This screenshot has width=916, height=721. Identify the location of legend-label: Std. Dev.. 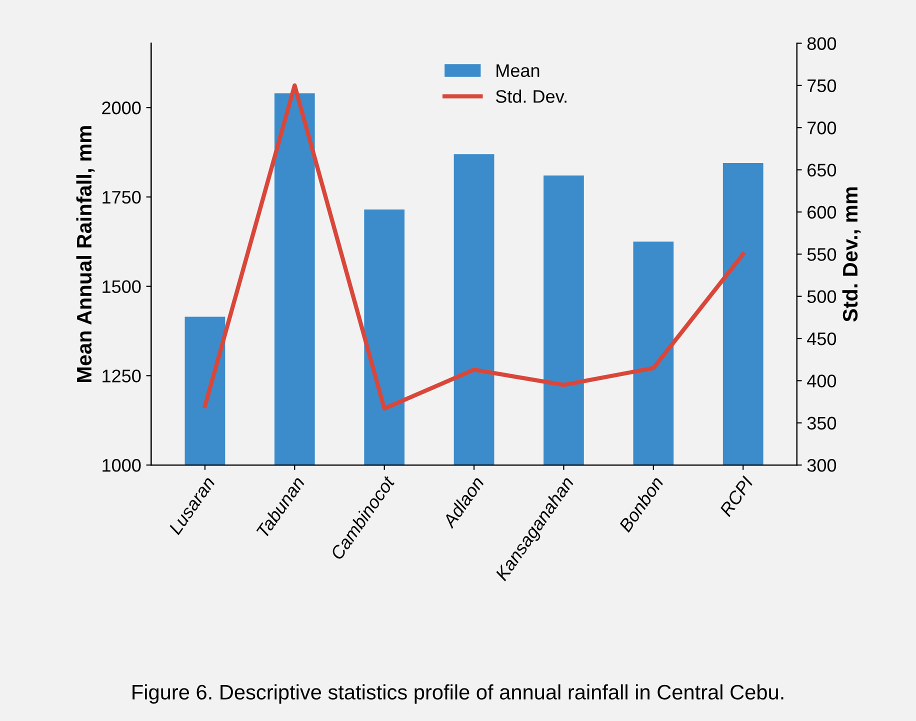
(531, 96).